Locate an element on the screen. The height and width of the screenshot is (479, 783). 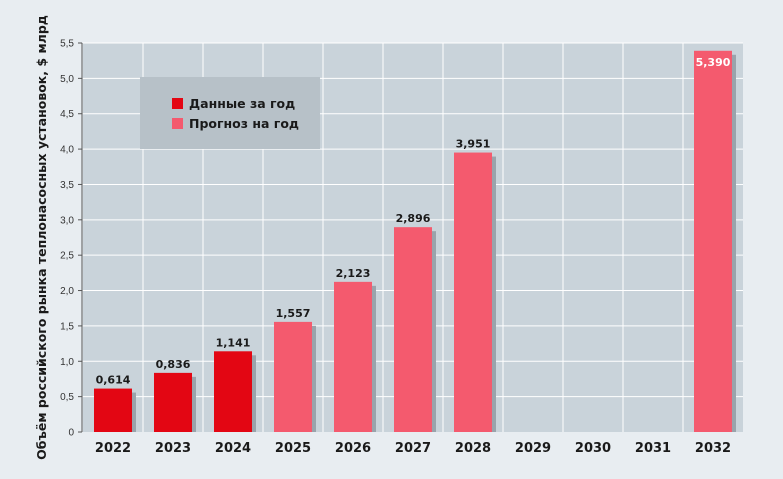
legend-swatch-forecast is located at coordinates (177, 123).